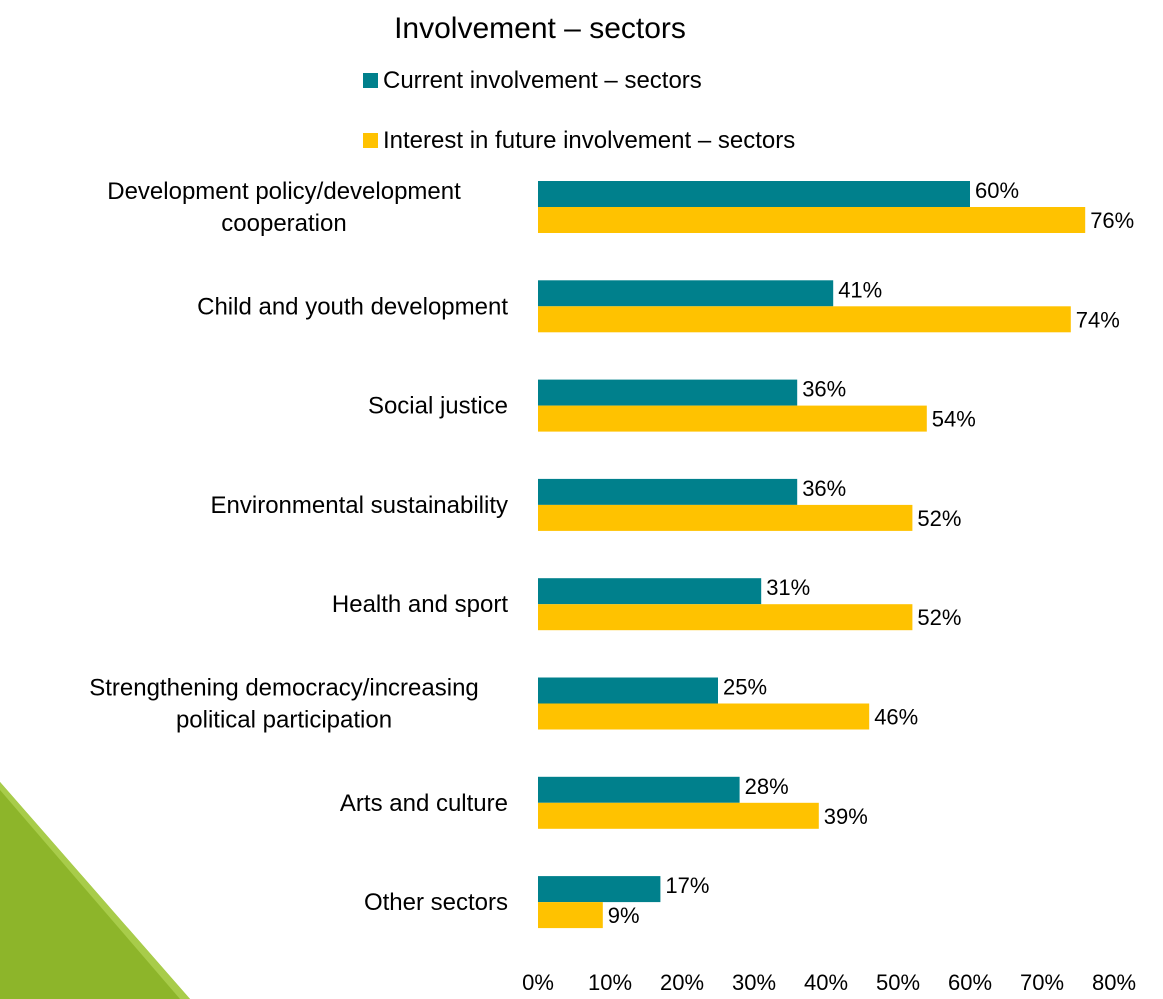 The height and width of the screenshot is (999, 1163). I want to click on value-label-0-2: 36%, so click(824, 389).